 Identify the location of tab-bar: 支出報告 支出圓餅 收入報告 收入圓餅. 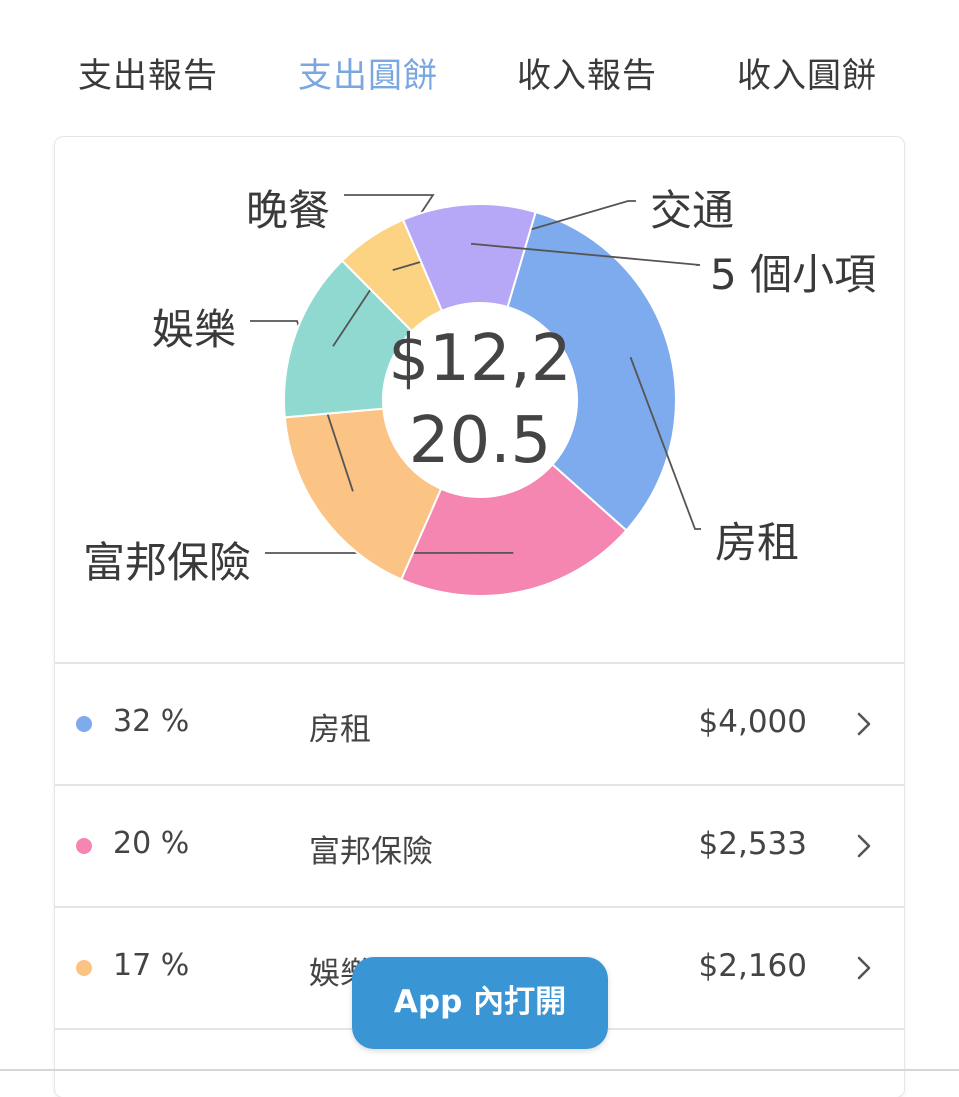
(479, 65).